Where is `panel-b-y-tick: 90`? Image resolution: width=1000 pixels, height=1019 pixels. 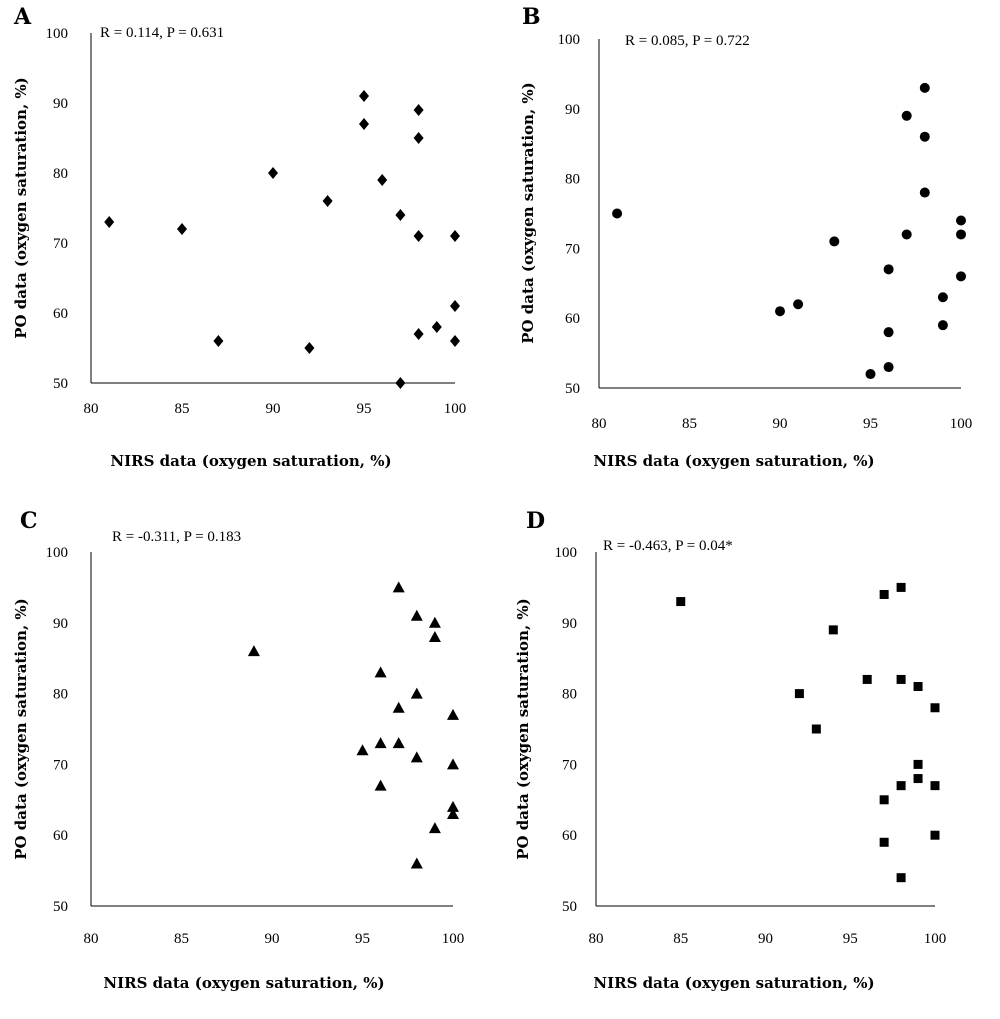 panel-b-y-tick: 90 is located at coordinates (572, 110).